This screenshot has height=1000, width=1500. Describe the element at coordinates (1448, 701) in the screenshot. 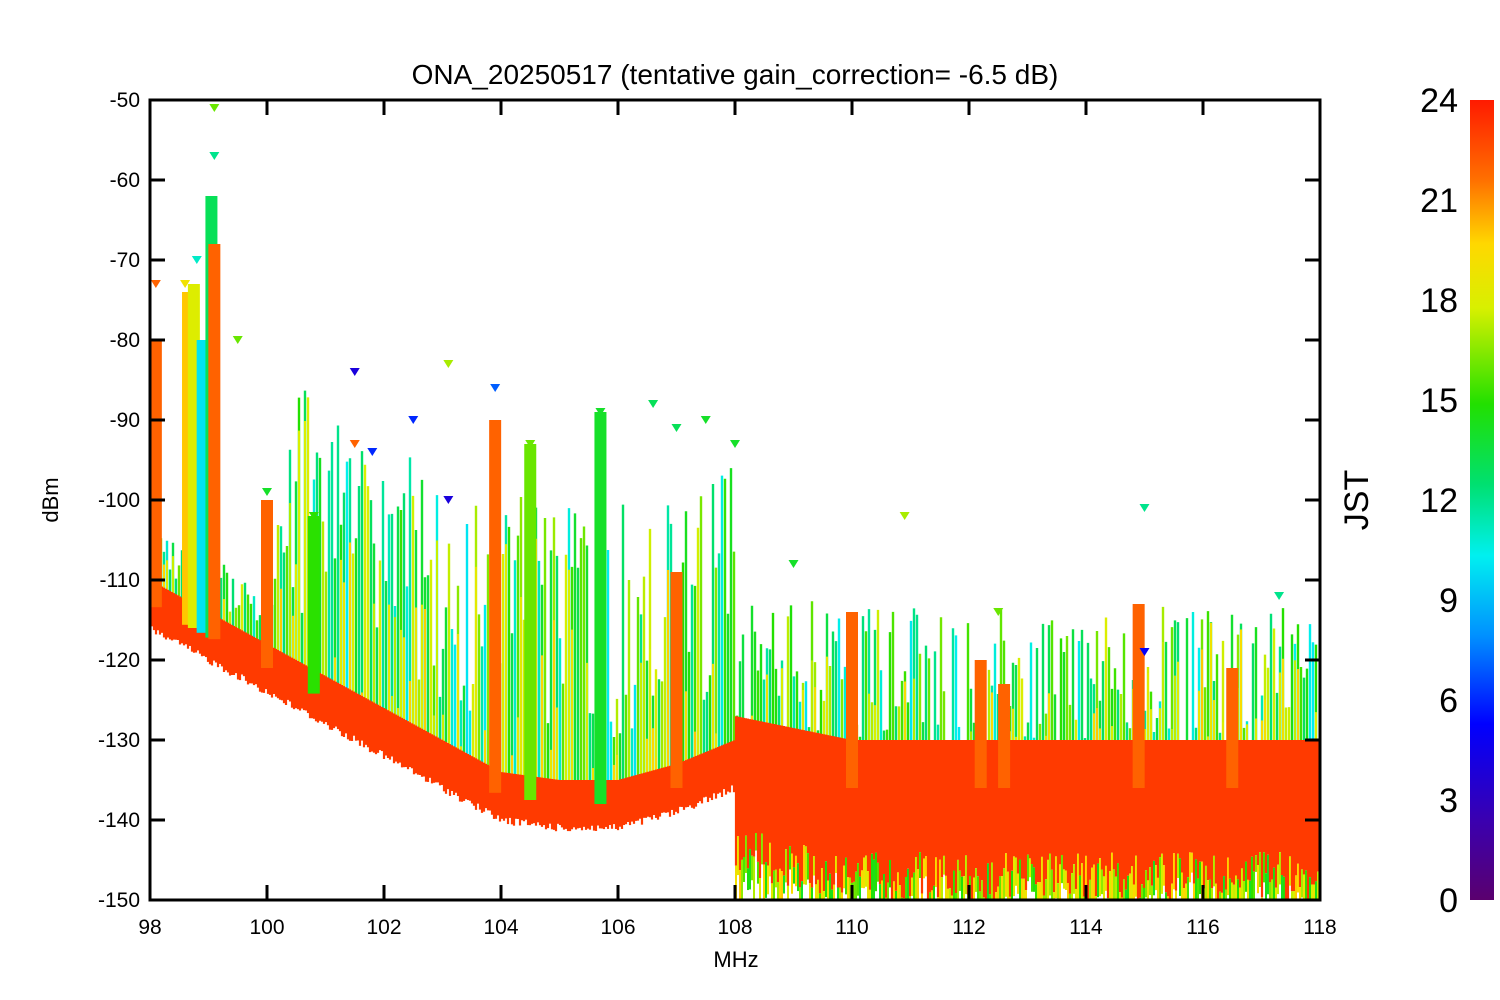

I see `colorbar-tick-label: 6` at that location.